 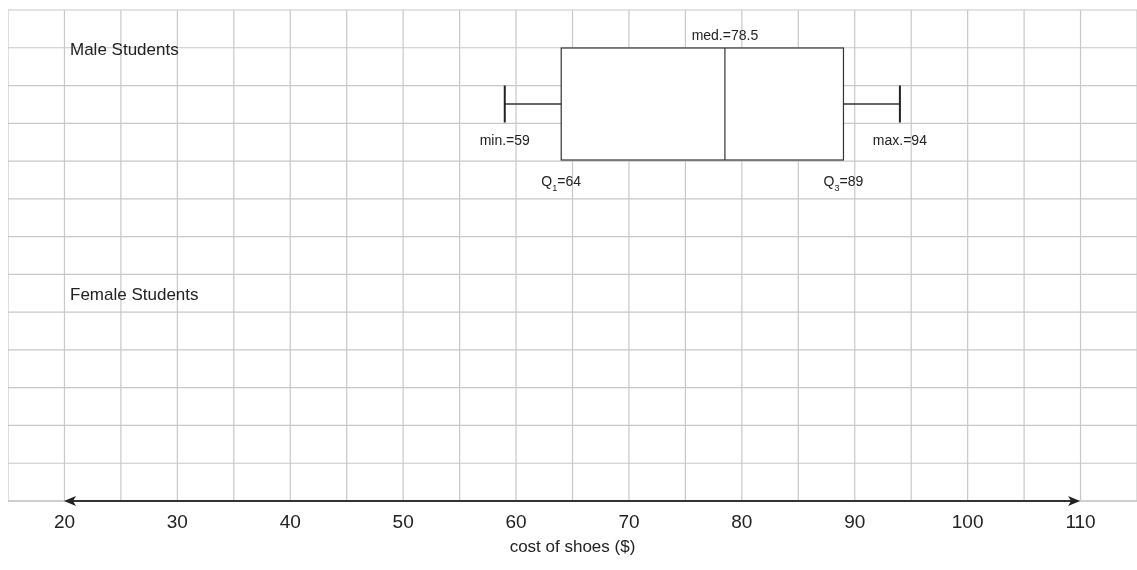 What do you see at coordinates (855, 522) in the screenshot?
I see `x-tick-label: 90` at bounding box center [855, 522].